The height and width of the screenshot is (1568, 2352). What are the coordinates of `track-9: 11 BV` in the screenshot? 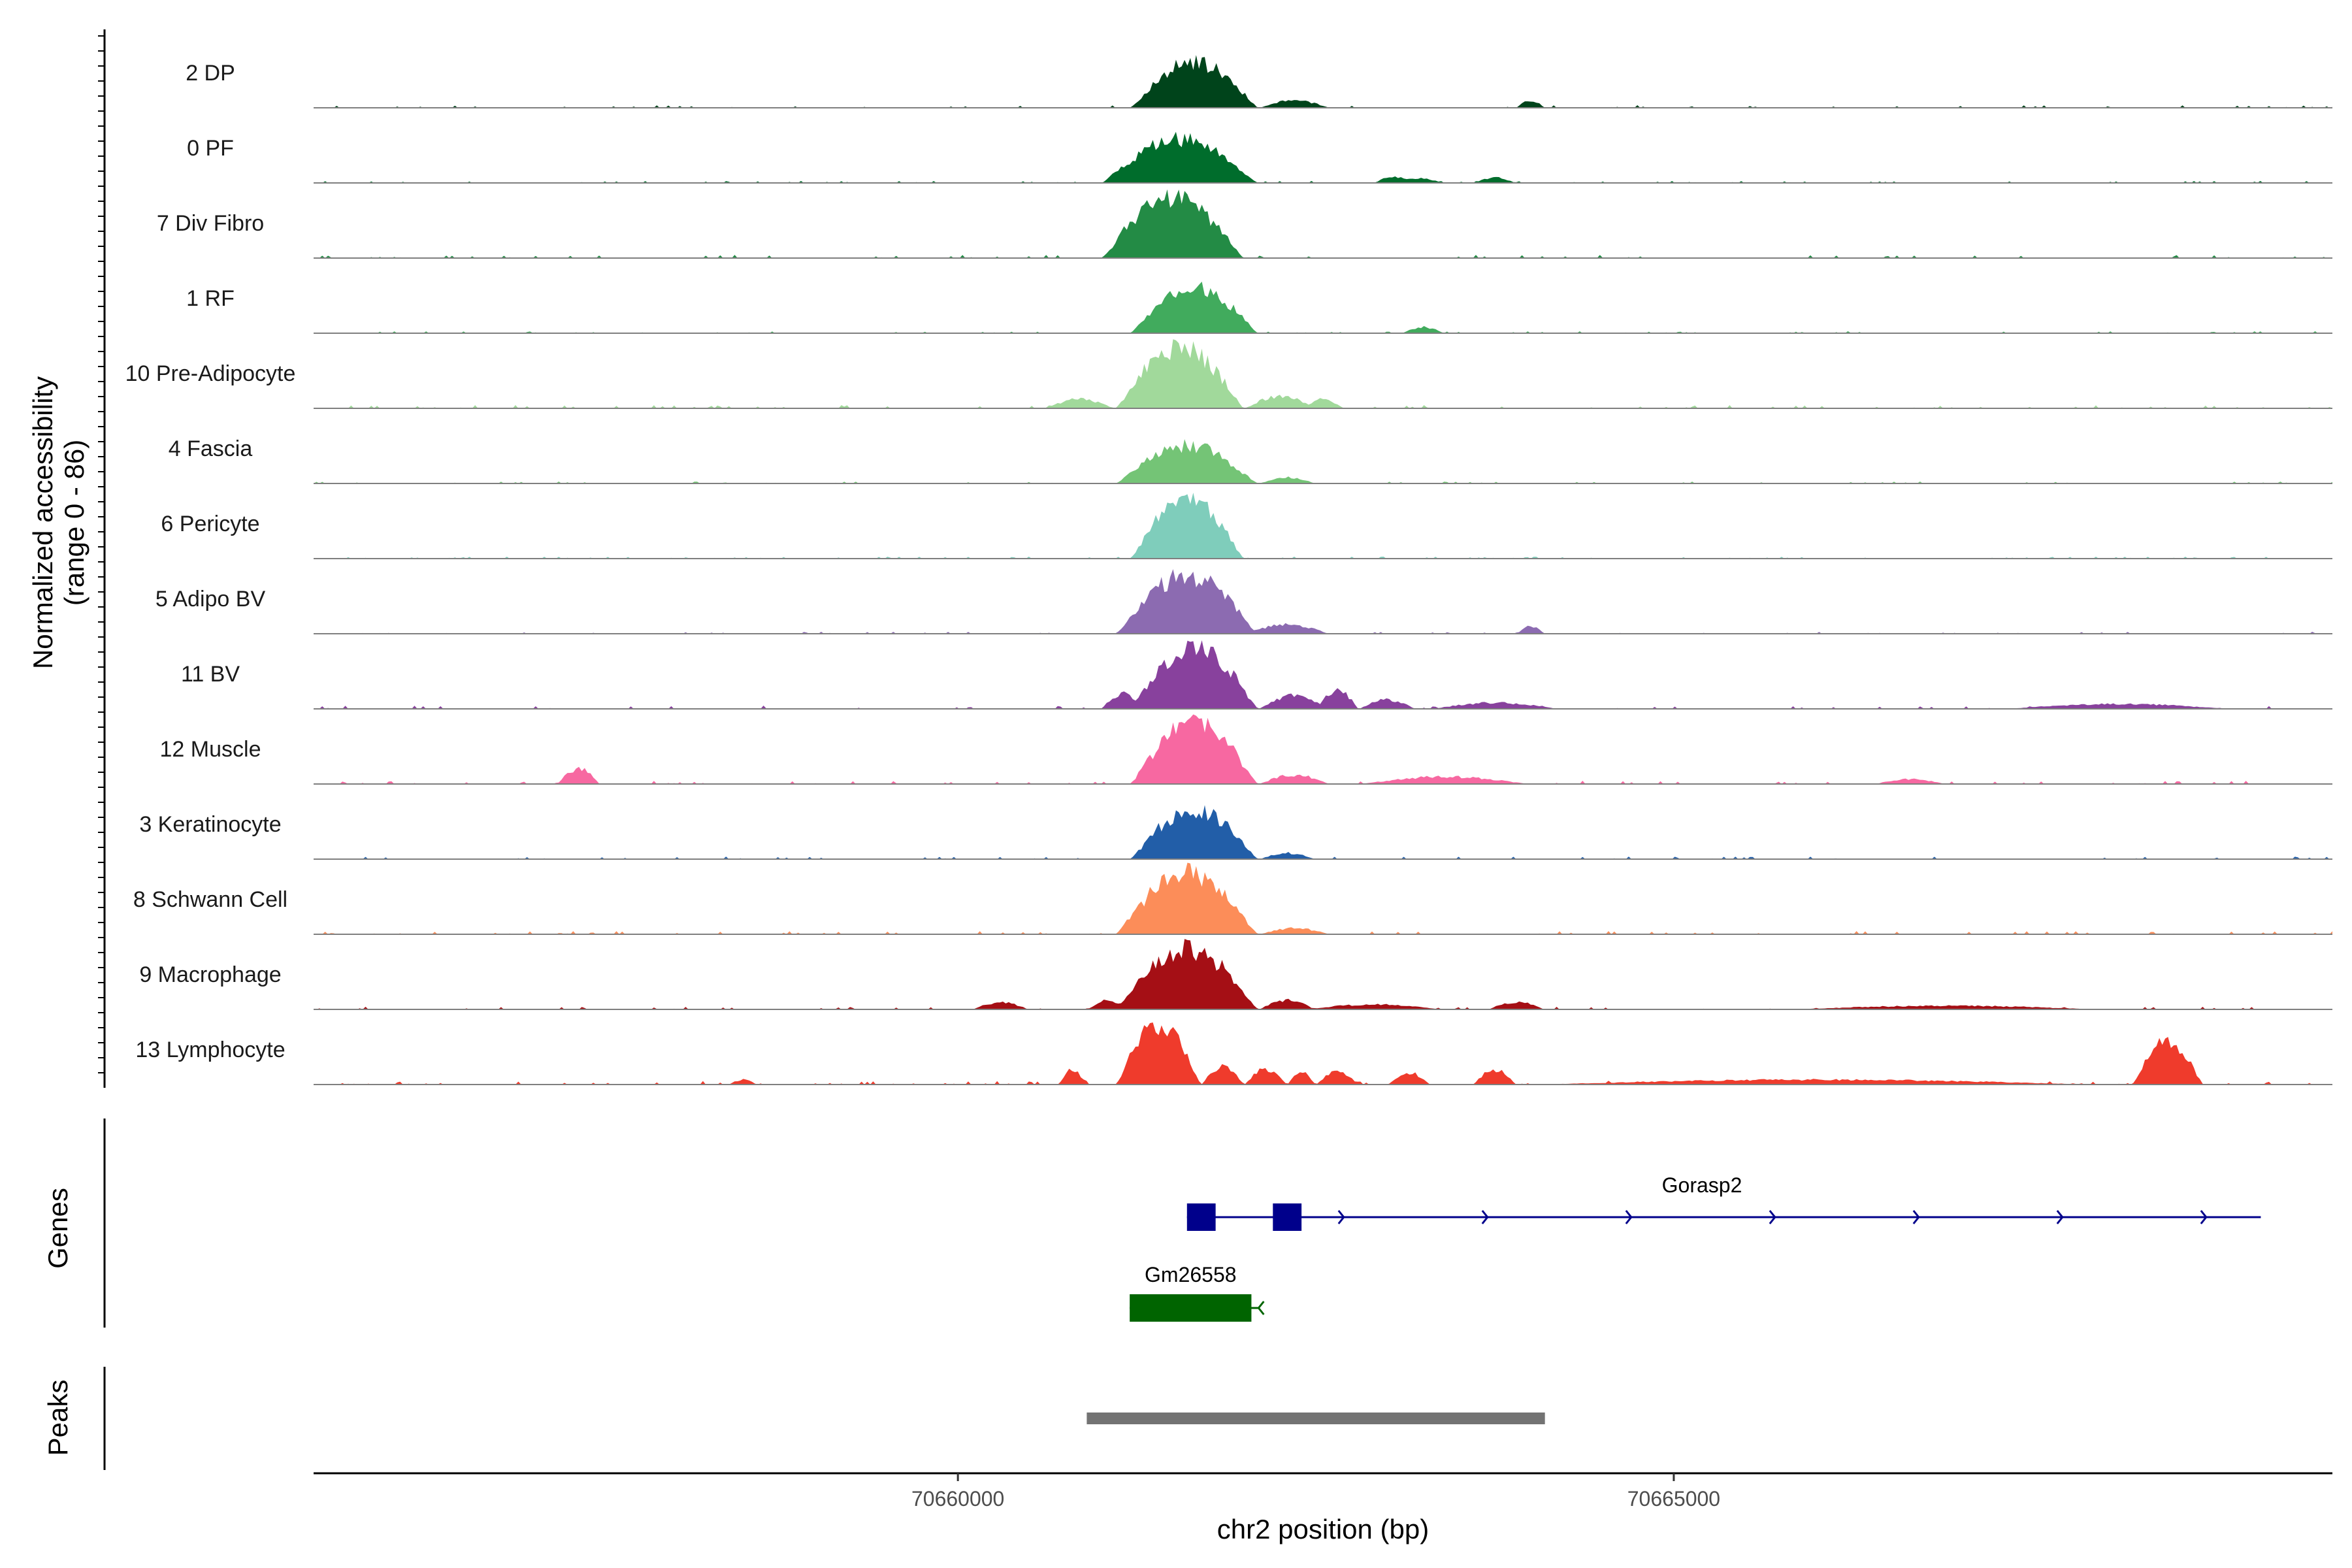 It's located at (1256, 675).